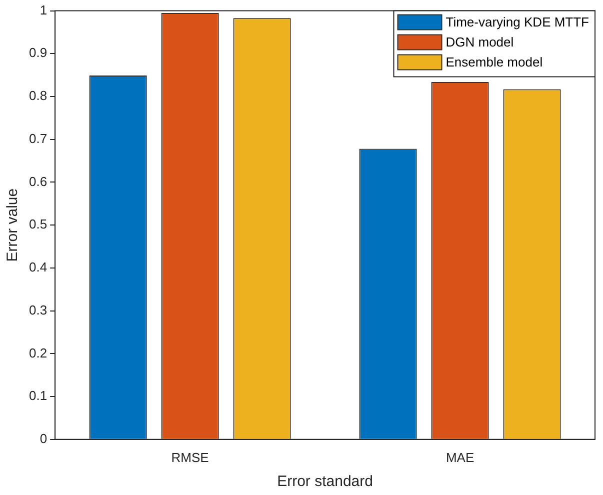 The width and height of the screenshot is (603, 495). Describe the element at coordinates (44, 10) in the screenshot. I see `y-tick-label: 1` at that location.